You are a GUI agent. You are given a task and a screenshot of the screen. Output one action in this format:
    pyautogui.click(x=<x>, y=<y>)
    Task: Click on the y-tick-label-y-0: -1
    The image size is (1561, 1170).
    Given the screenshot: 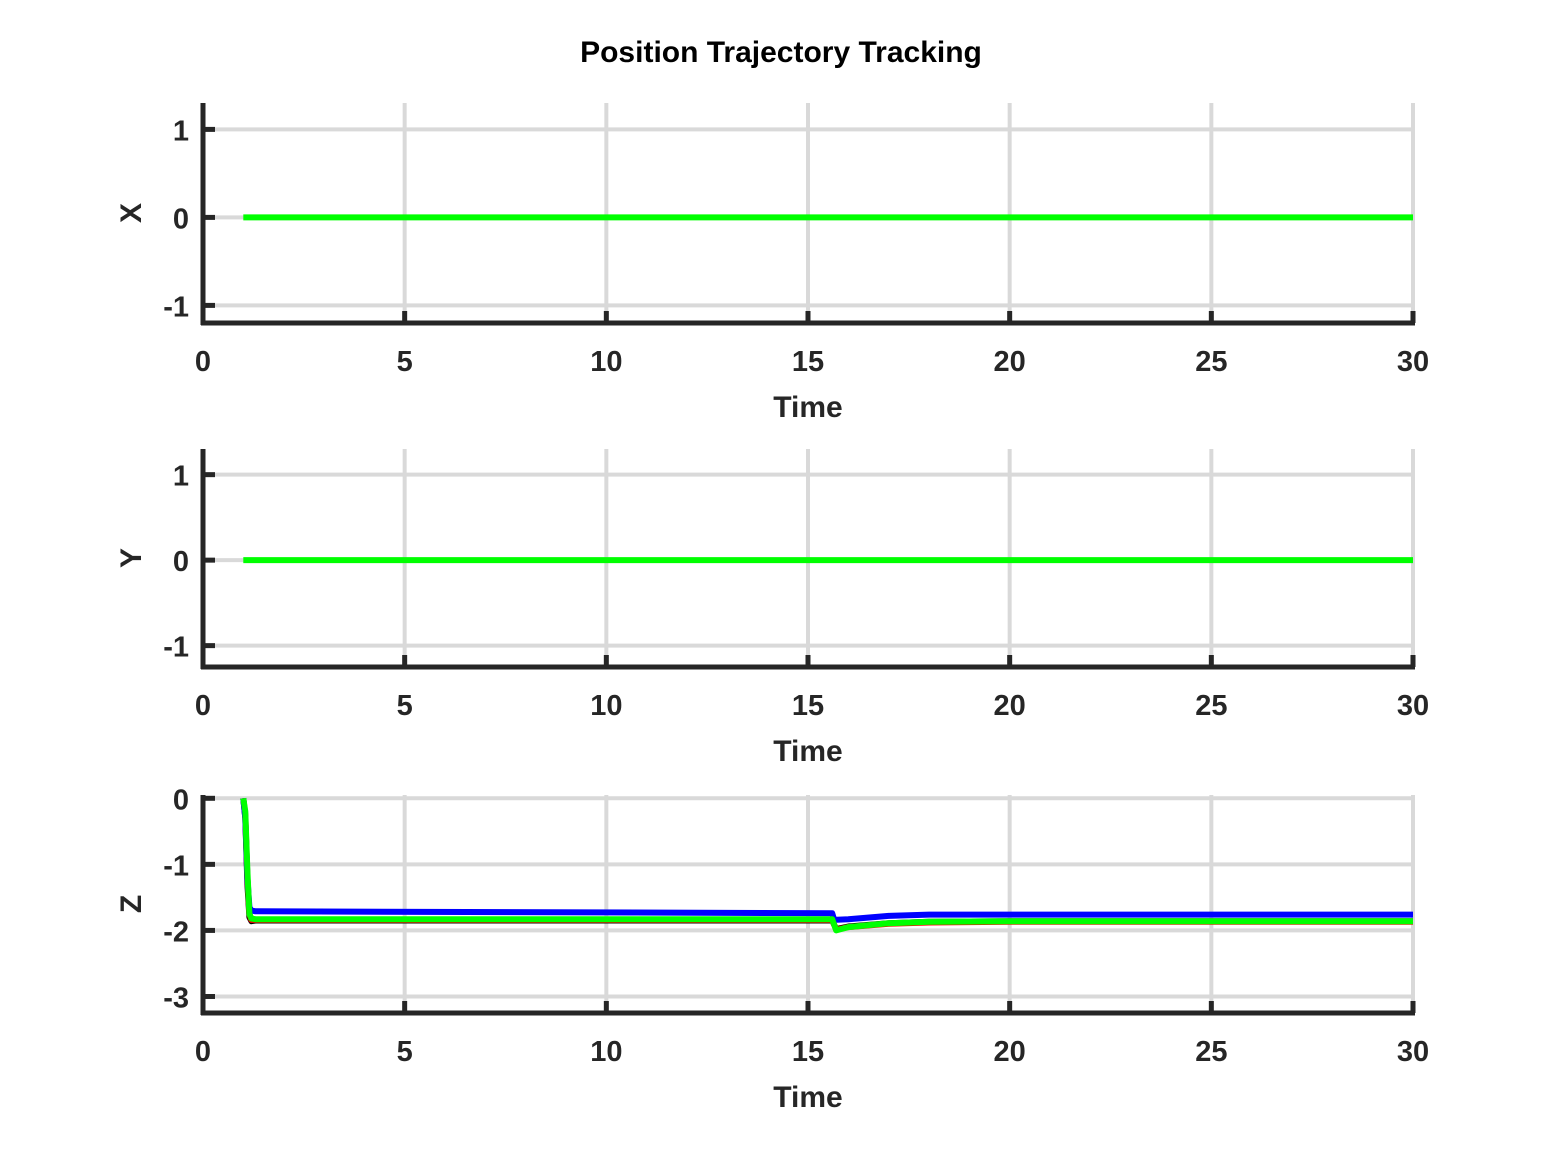 What is the action you would take?
    pyautogui.click(x=176, y=648)
    